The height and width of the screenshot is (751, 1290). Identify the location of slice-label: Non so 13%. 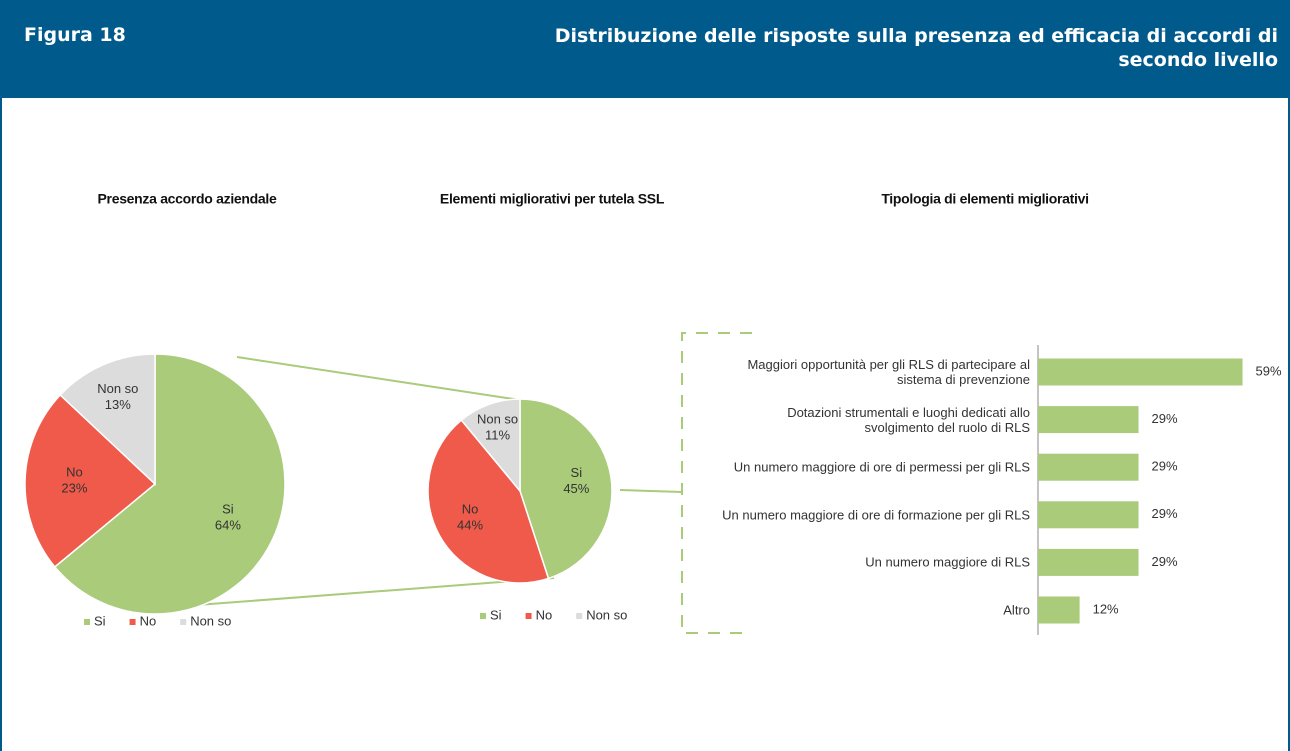
(117, 397).